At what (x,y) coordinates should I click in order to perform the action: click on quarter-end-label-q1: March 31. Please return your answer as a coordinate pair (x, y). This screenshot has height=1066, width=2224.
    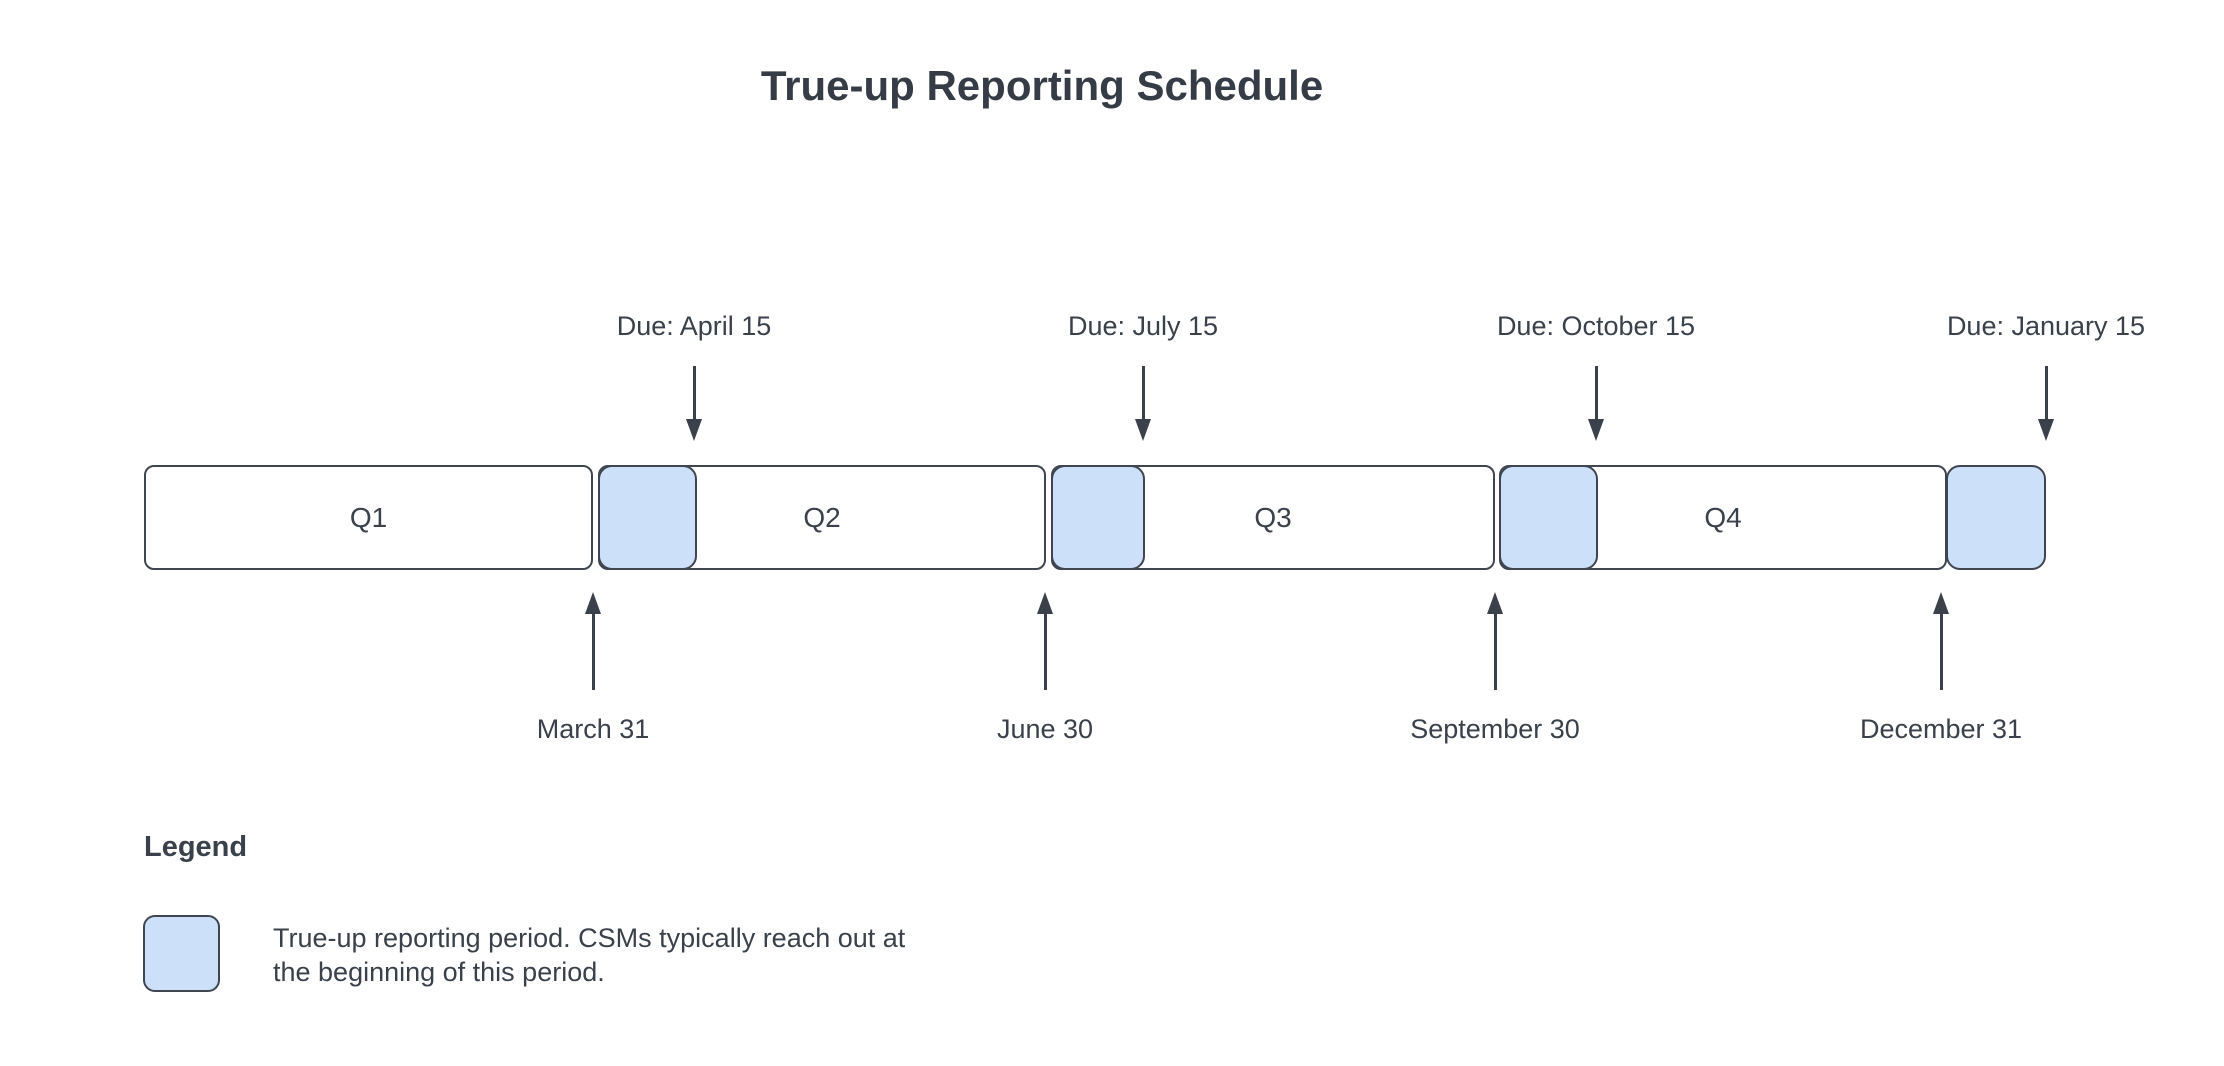
    Looking at the image, I should click on (593, 729).